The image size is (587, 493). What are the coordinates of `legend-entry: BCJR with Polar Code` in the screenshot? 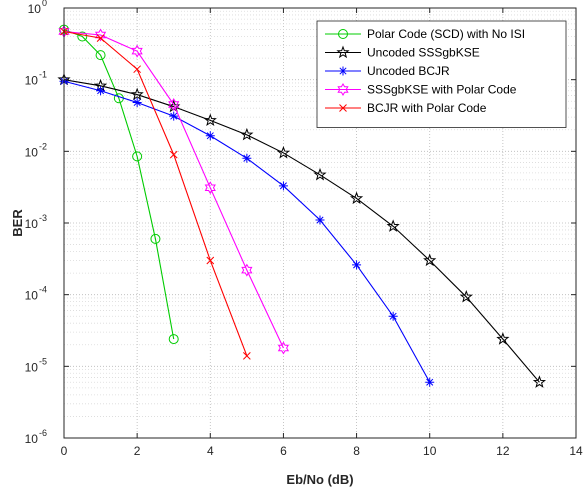 It's located at (406, 108).